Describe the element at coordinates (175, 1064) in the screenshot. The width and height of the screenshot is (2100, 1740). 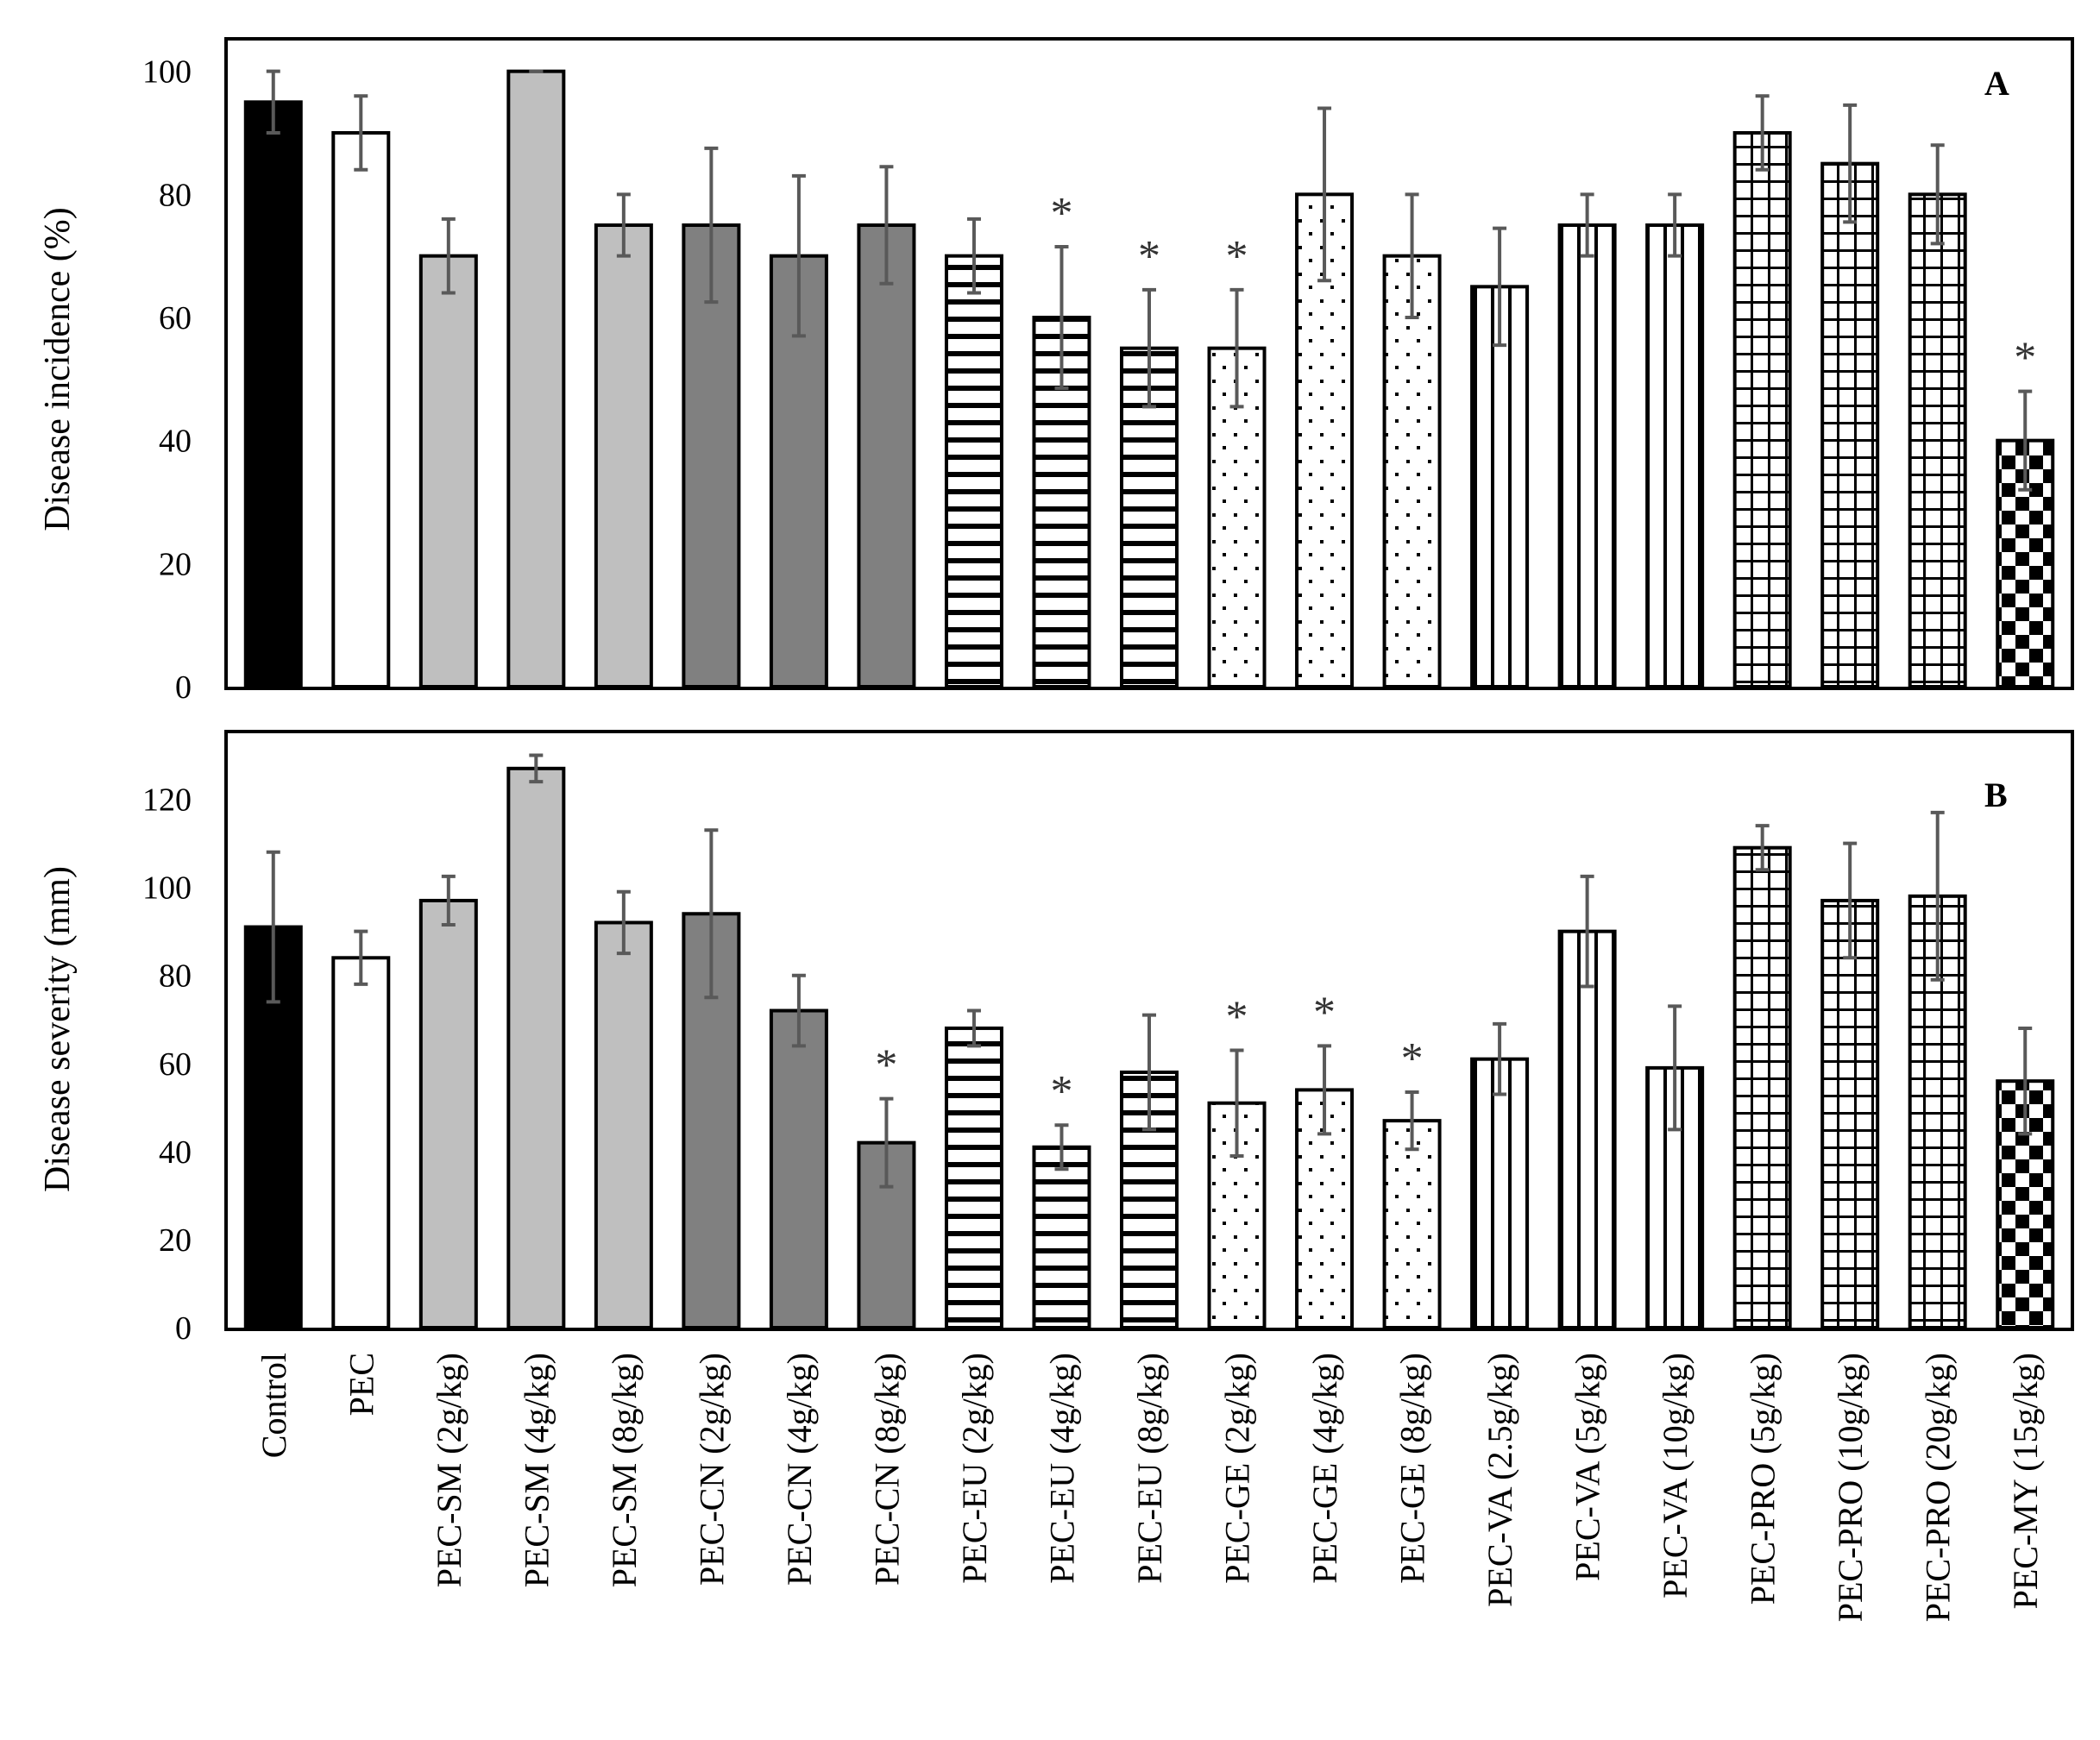
I see `panel-b-y-tick-label: 60` at that location.